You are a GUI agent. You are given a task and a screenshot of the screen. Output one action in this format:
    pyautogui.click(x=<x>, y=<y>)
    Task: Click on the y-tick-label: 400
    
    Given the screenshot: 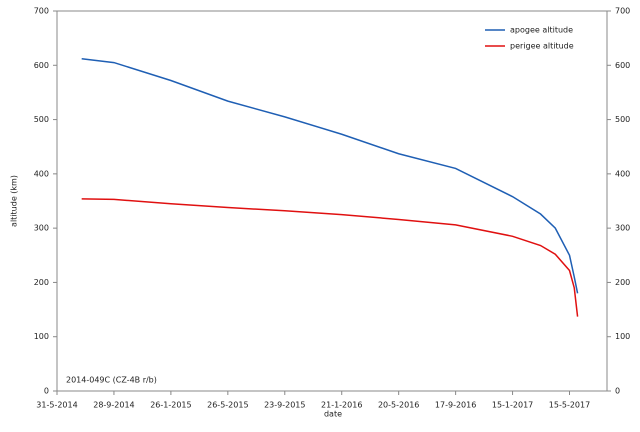 What is the action you would take?
    pyautogui.click(x=41, y=173)
    